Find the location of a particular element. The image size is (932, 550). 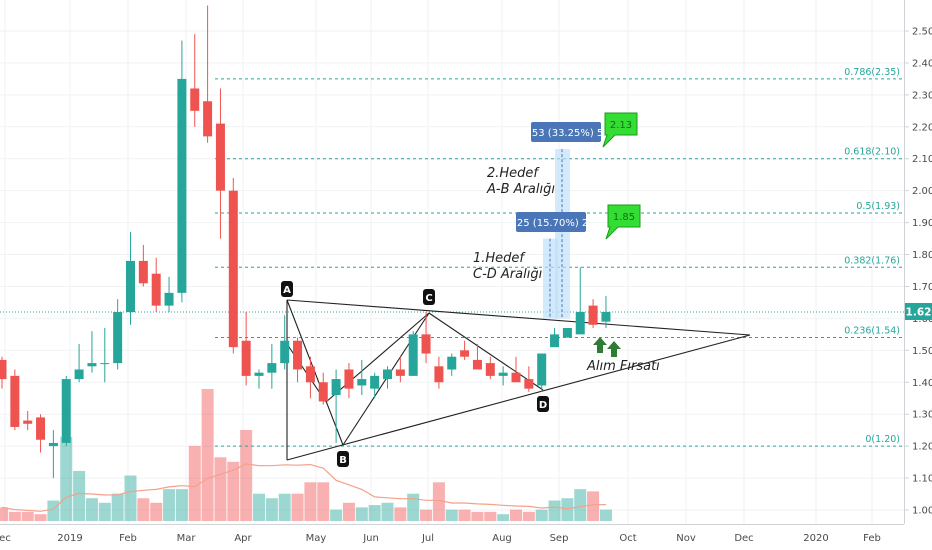

x-tick-label: Mar is located at coordinates (187, 538).